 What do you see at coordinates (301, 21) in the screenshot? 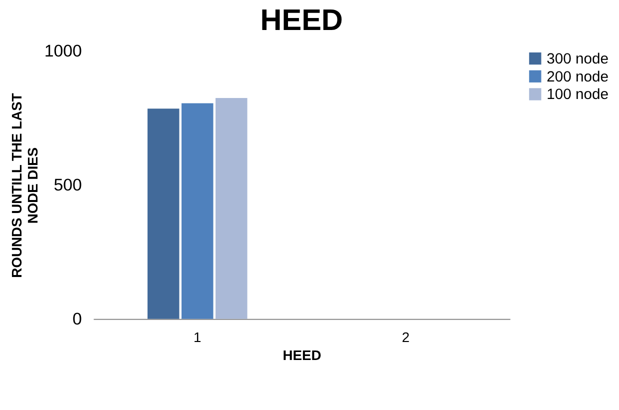
I see `chart-title: HEED` at bounding box center [301, 21].